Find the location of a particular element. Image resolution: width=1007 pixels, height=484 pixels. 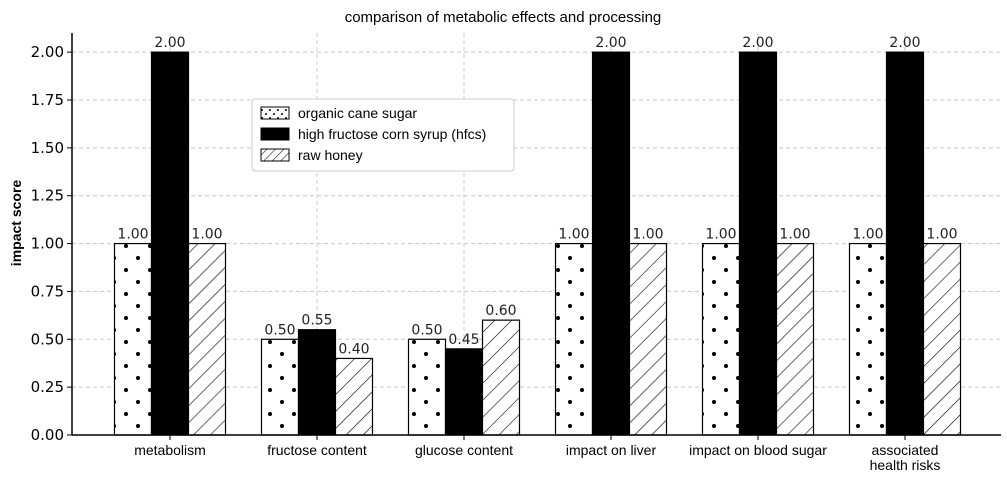

y-tick-label: 1.00 is located at coordinates (47, 244).